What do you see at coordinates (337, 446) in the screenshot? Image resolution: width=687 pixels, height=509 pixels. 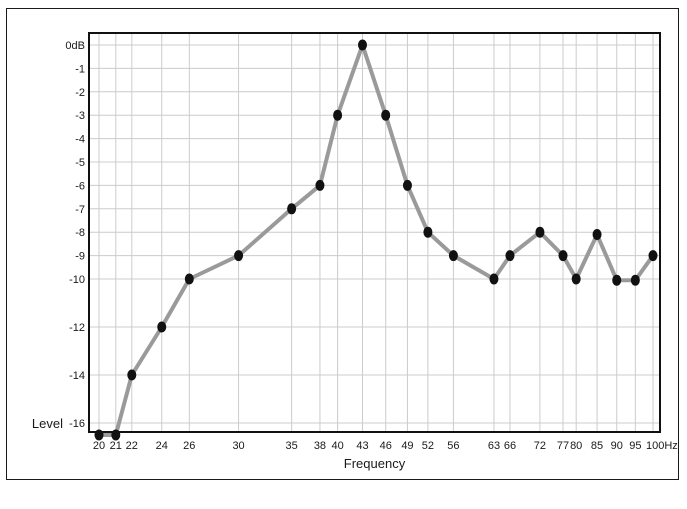 I see `x-tick-label: 40` at bounding box center [337, 446].